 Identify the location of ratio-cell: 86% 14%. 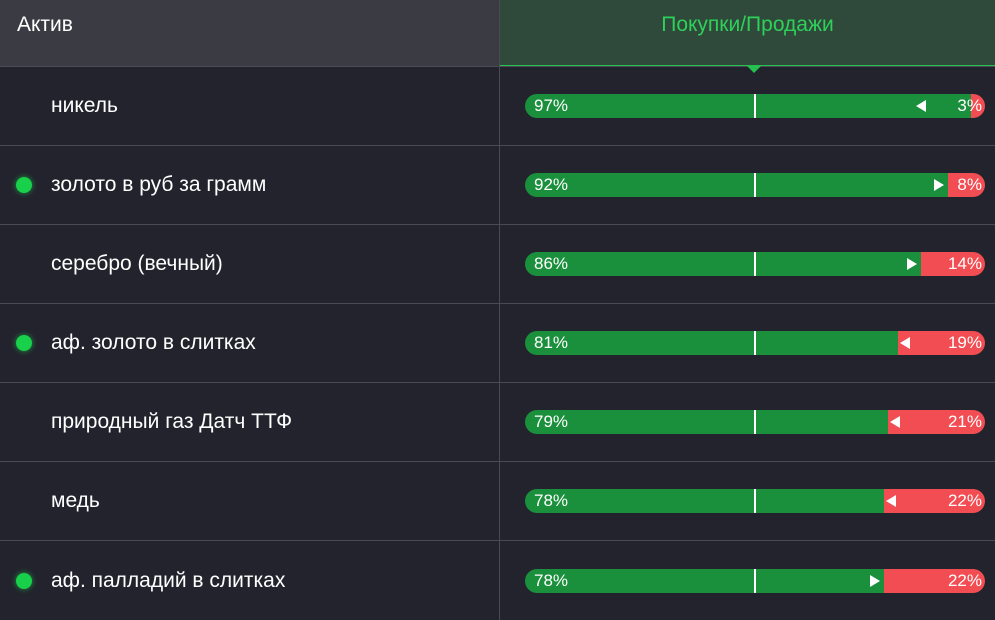
(747, 264).